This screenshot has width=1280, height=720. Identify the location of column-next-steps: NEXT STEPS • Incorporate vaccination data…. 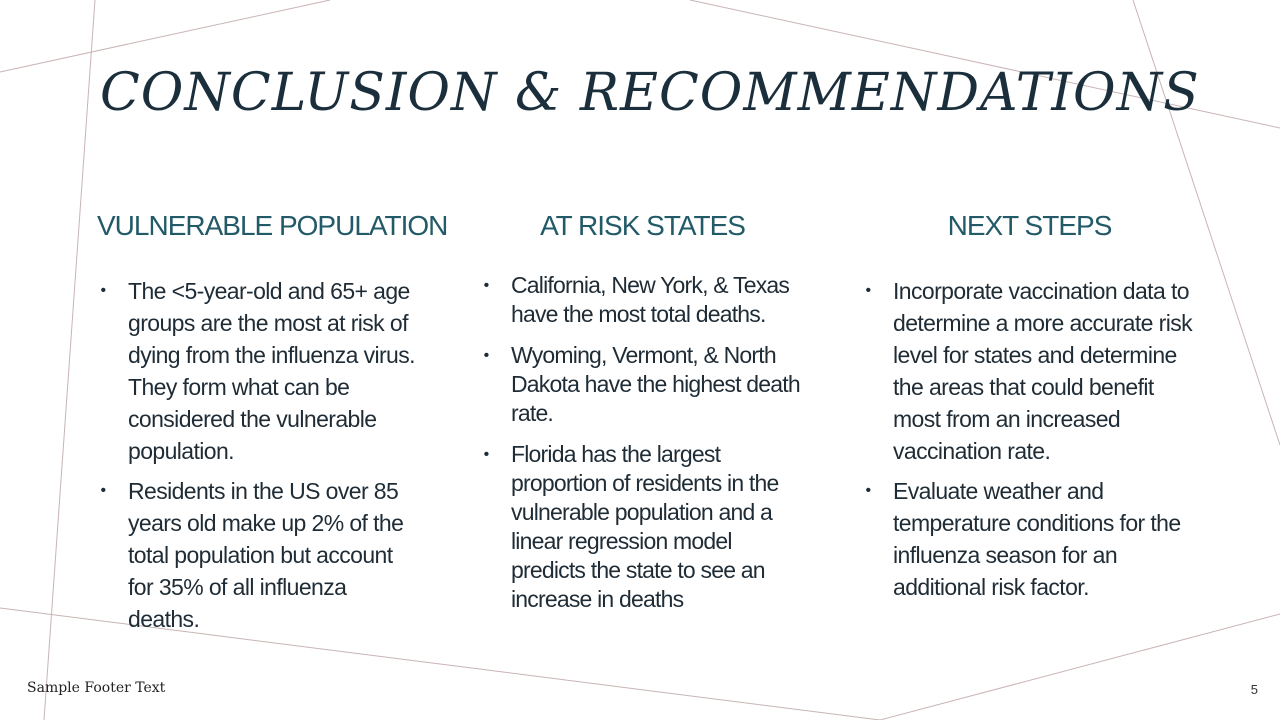
(1029, 408).